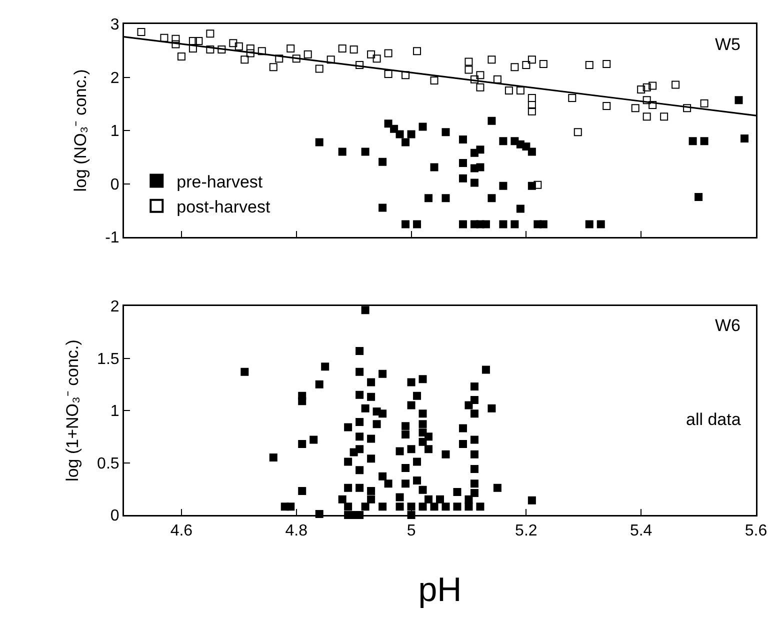  I want to click on y-tick-label: 0.5, so click(108, 463).